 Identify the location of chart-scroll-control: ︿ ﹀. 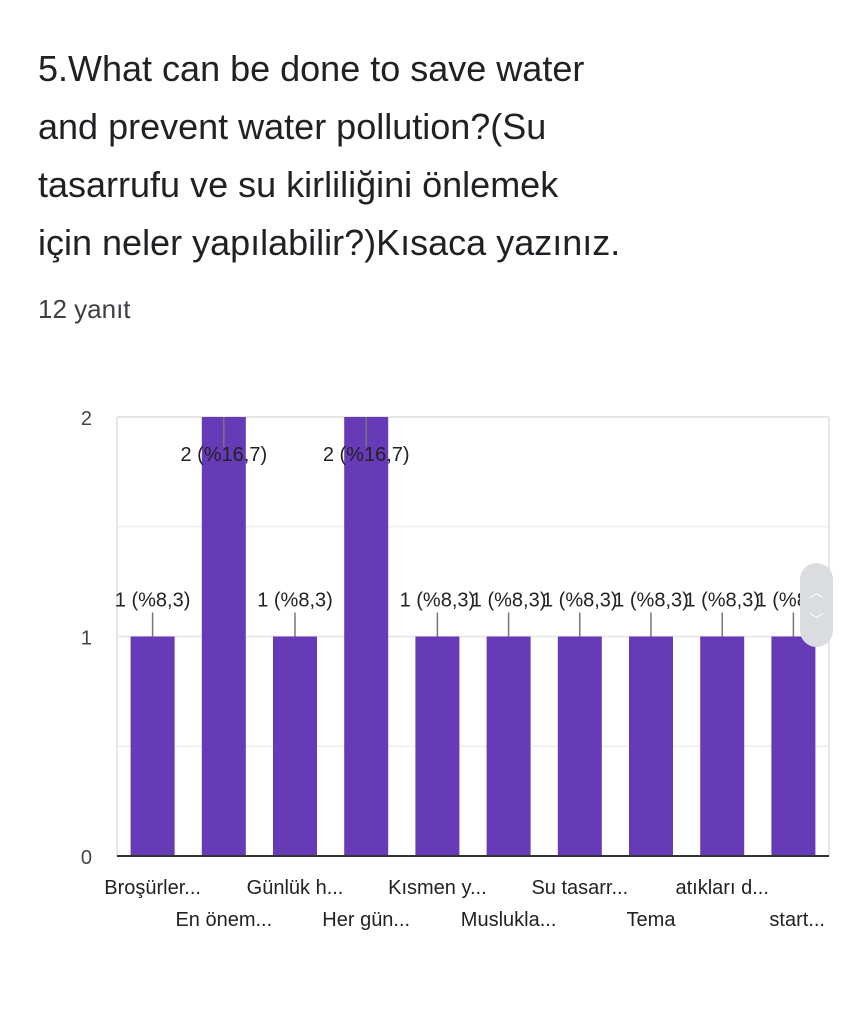
(816, 605).